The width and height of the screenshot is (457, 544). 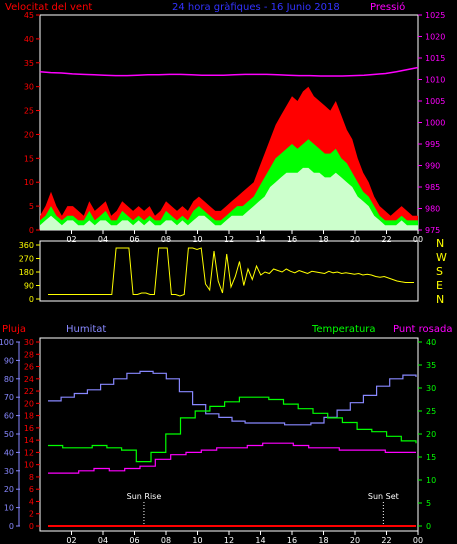 What do you see at coordinates (29, 440) in the screenshot?
I see `rain-y-tick-label: 14` at bounding box center [29, 440].